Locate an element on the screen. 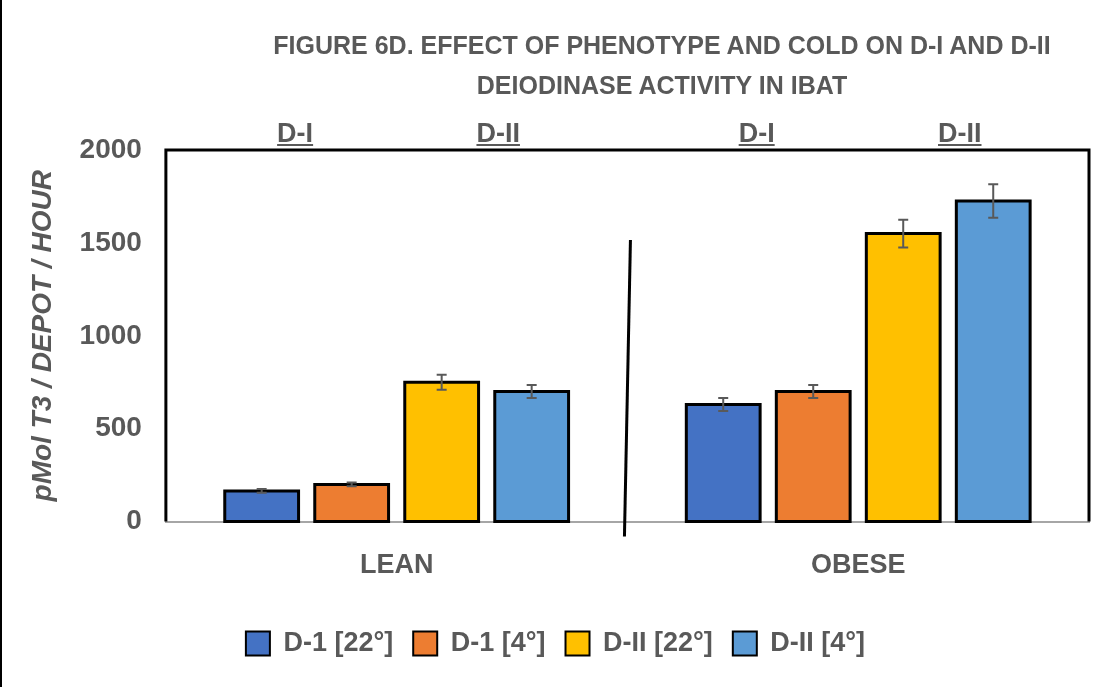 The width and height of the screenshot is (1099, 687). legend-label: D-1 [22°] is located at coordinates (338, 641).